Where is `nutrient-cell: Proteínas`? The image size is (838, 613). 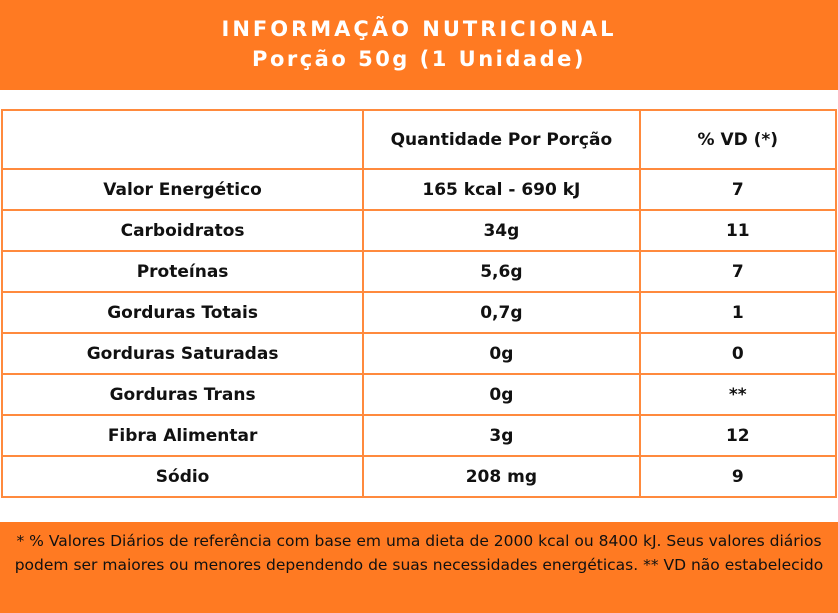 nutrient-cell: Proteínas is located at coordinates (182, 271).